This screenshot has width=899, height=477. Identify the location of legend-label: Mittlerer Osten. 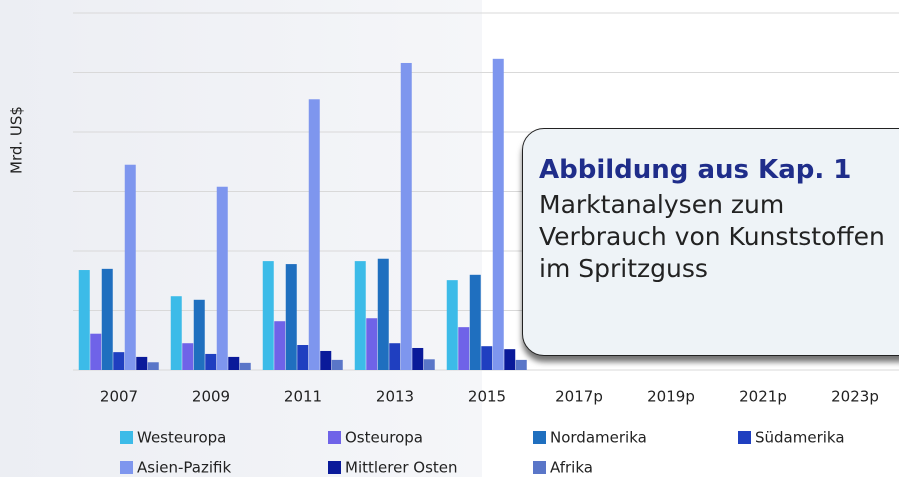
(401, 468).